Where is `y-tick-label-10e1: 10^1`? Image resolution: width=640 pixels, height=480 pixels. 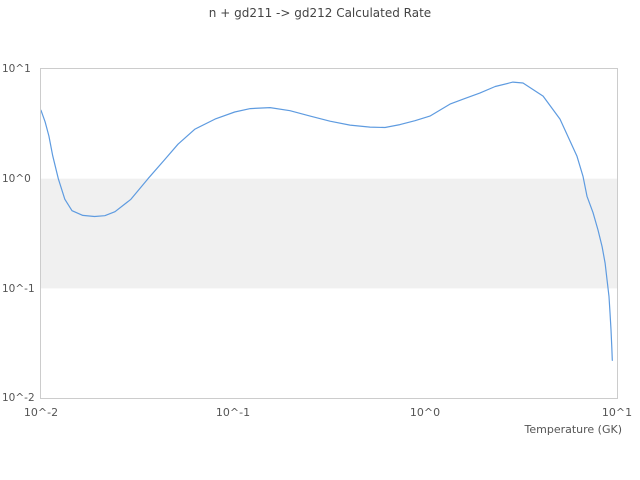 y-tick-label-10e1: 10^1 is located at coordinates (16, 69).